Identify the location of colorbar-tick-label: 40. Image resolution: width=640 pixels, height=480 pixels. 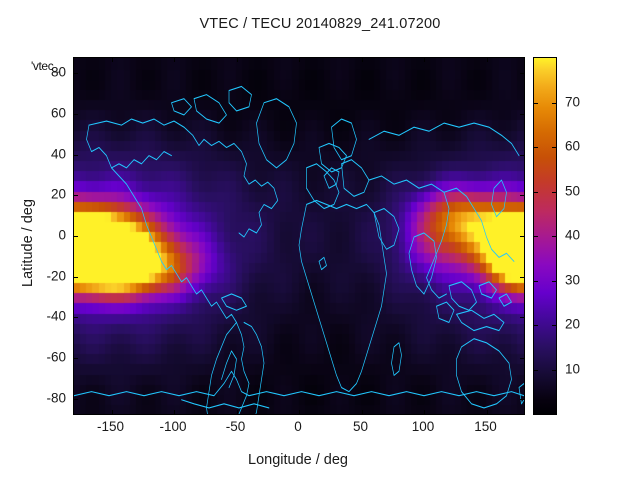
(573, 235).